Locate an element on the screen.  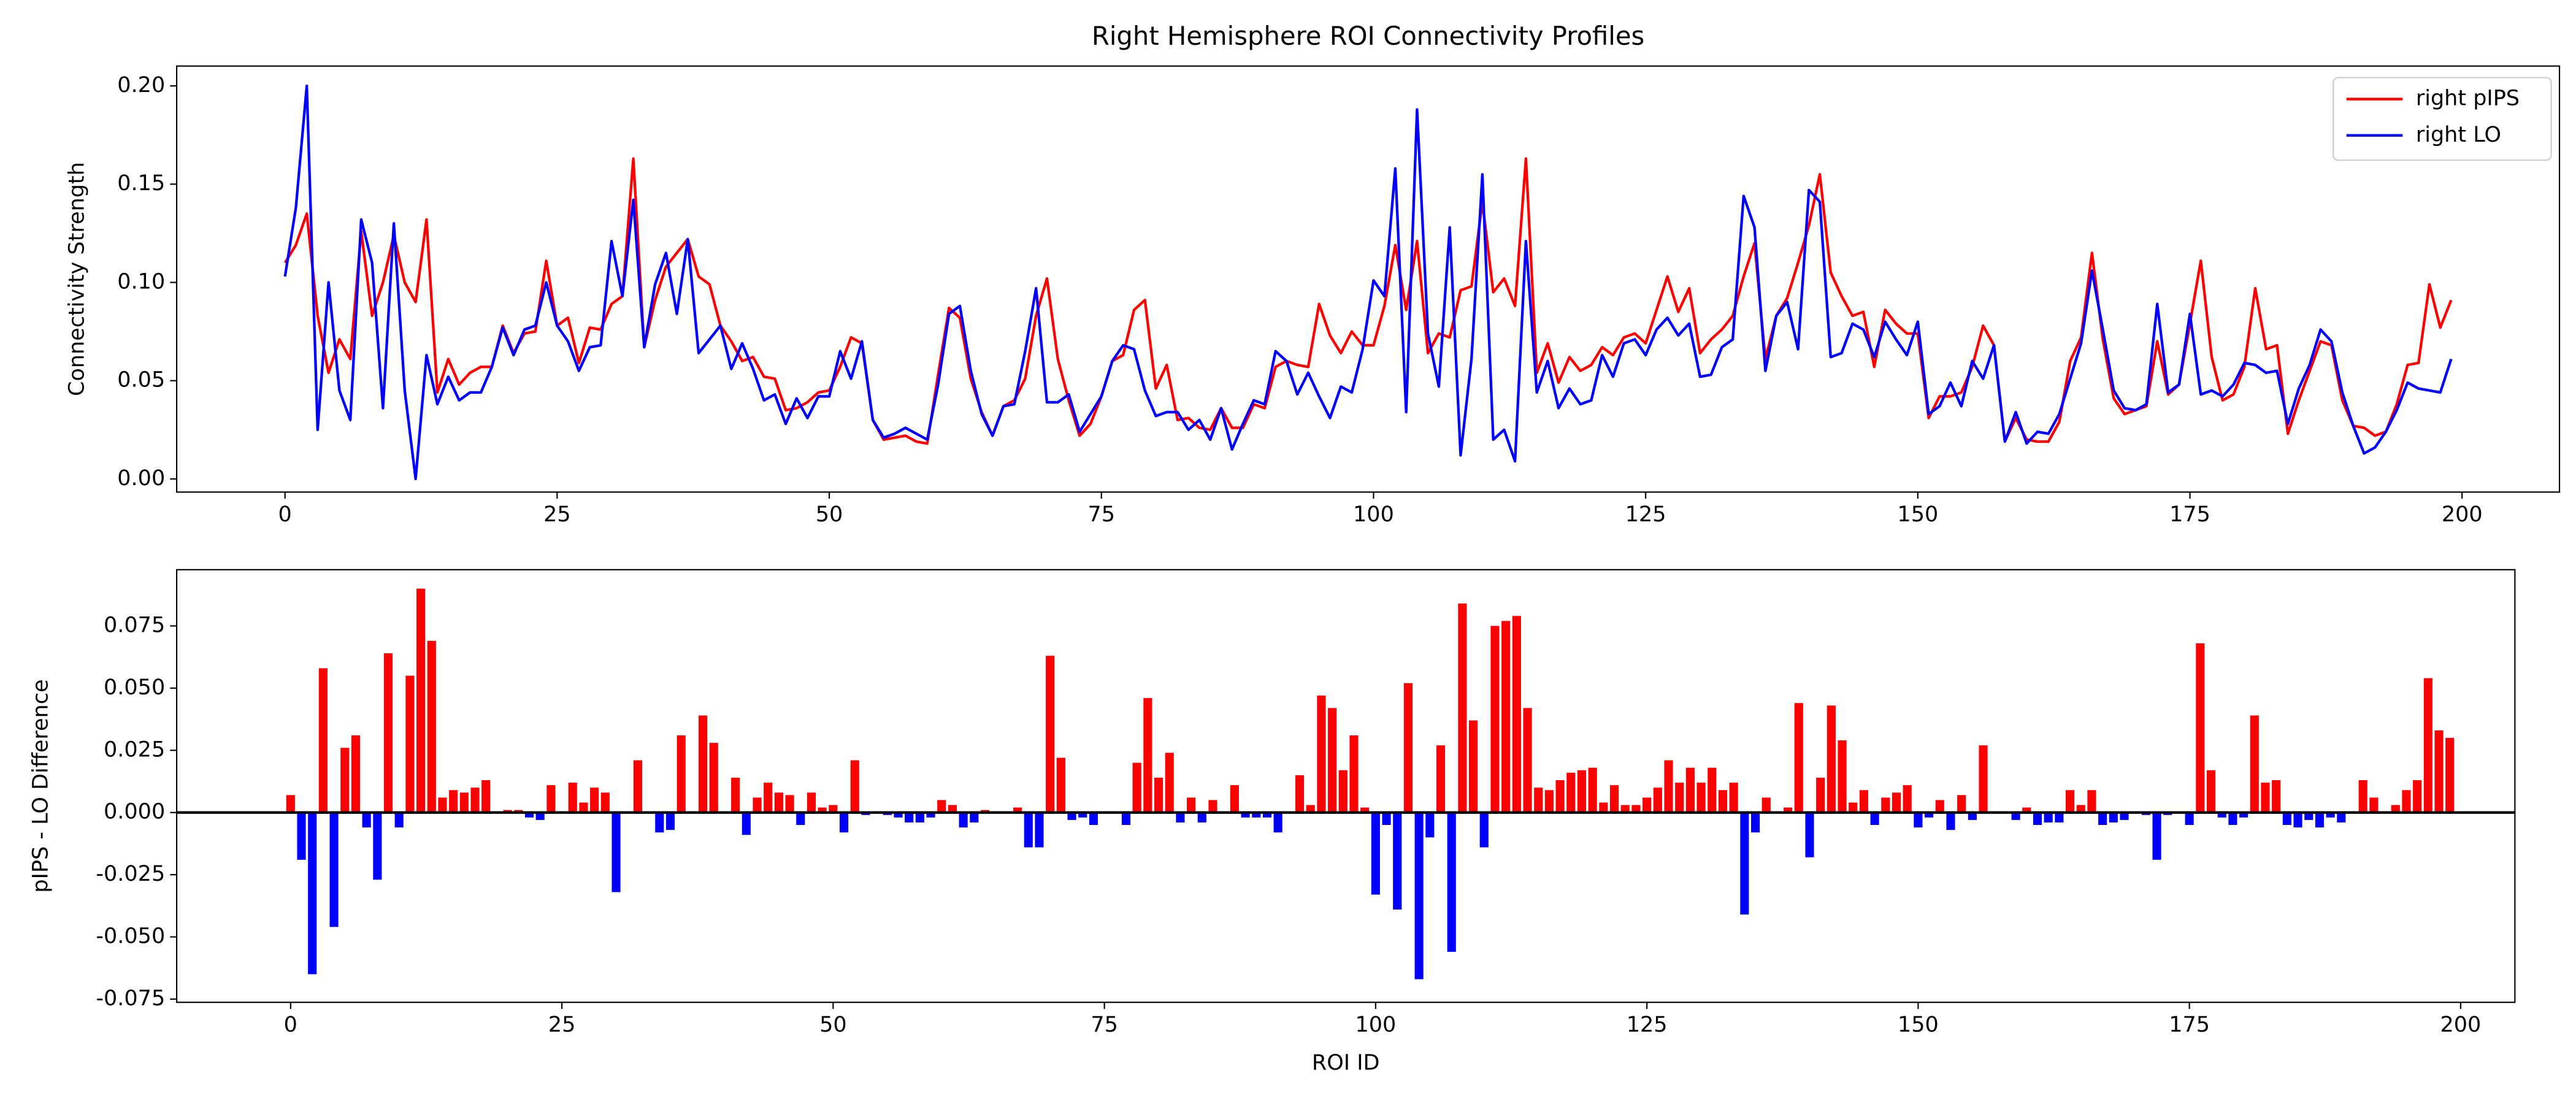
x-tick-label: 100 is located at coordinates (1373, 514).